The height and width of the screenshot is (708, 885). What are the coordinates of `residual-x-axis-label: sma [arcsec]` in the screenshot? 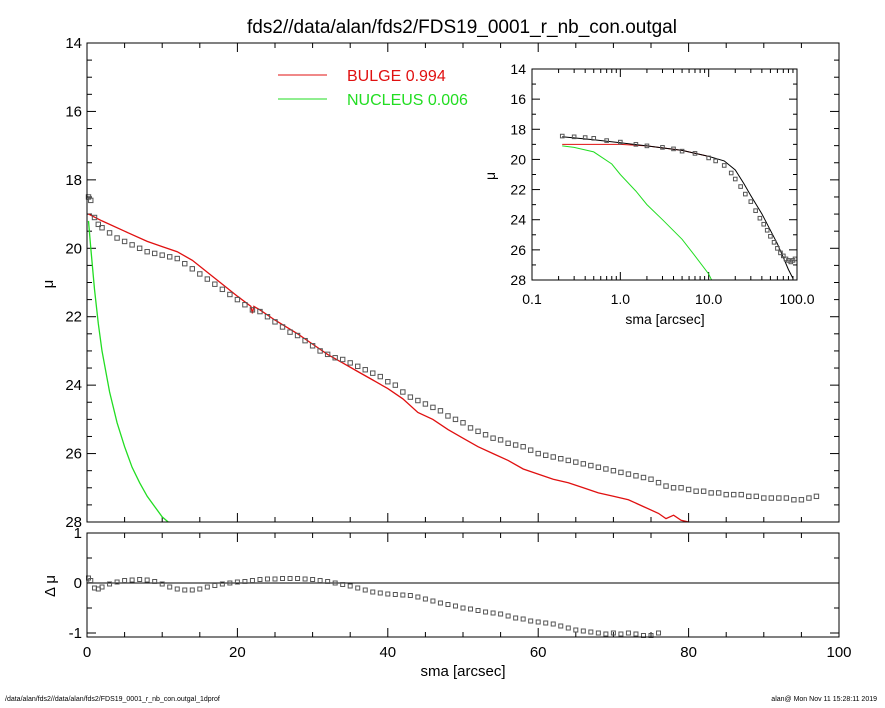 It's located at (462, 671).